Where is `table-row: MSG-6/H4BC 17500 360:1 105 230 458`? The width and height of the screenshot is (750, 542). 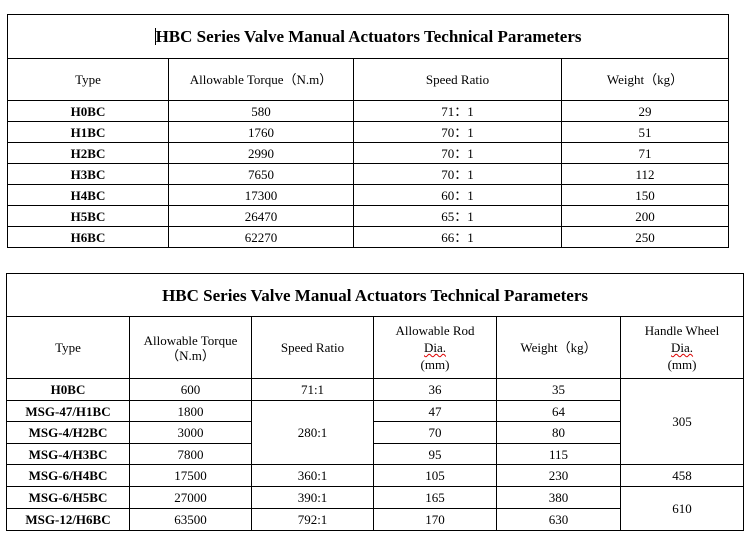
table-row: MSG-6/H4BC 17500 360:1 105 230 458 is located at coordinates (375, 475).